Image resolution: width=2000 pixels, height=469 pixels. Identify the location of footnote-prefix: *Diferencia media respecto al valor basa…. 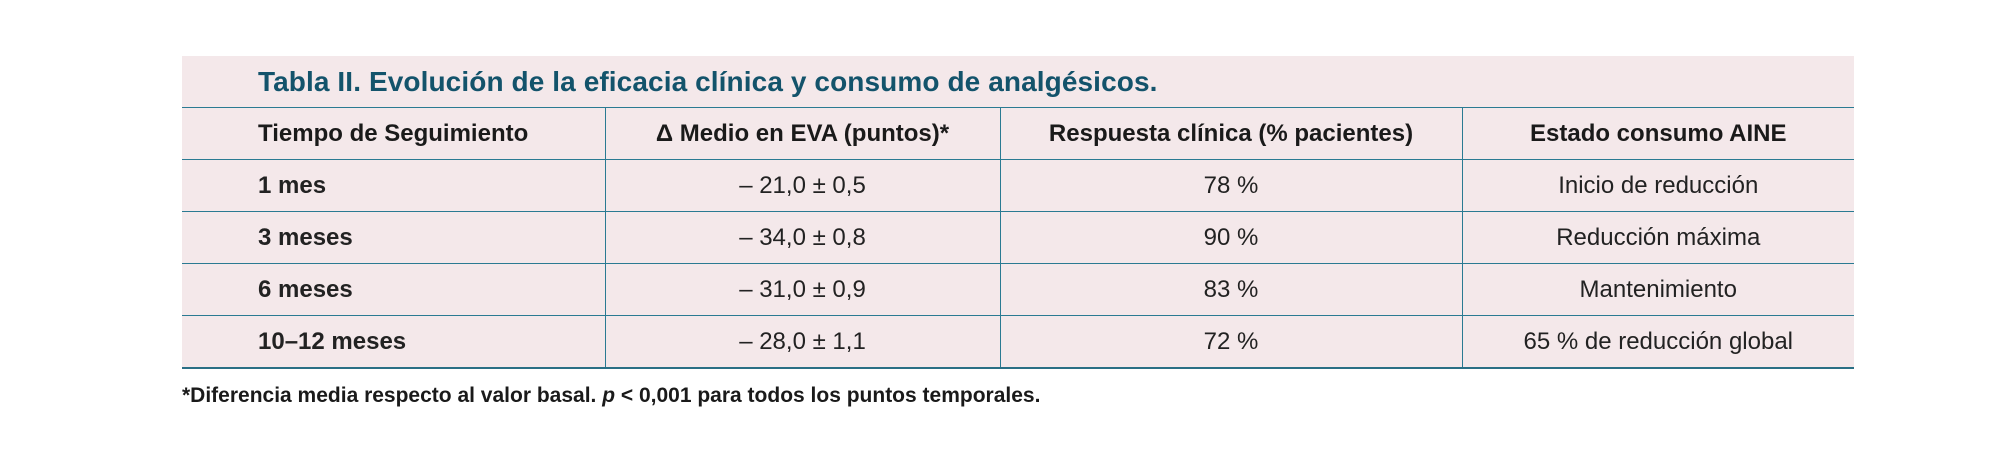
(392, 395).